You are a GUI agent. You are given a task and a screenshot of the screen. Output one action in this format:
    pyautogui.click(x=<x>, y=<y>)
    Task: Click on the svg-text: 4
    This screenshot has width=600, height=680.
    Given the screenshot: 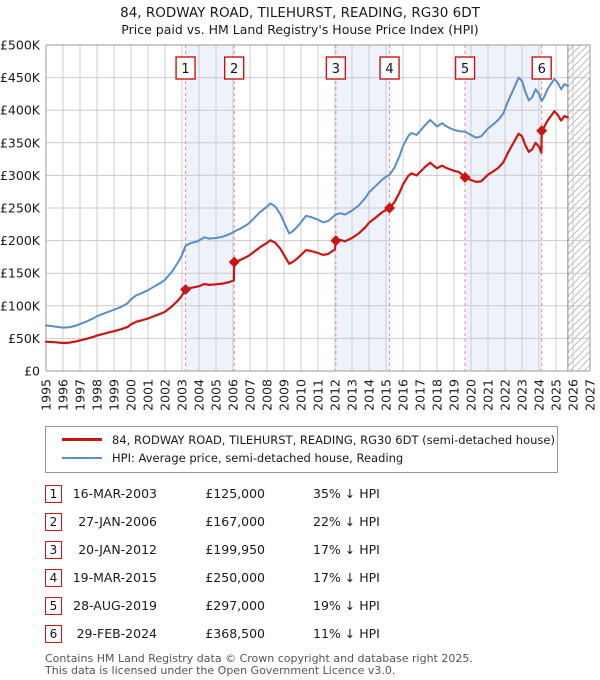 What is the action you would take?
    pyautogui.click(x=389, y=69)
    